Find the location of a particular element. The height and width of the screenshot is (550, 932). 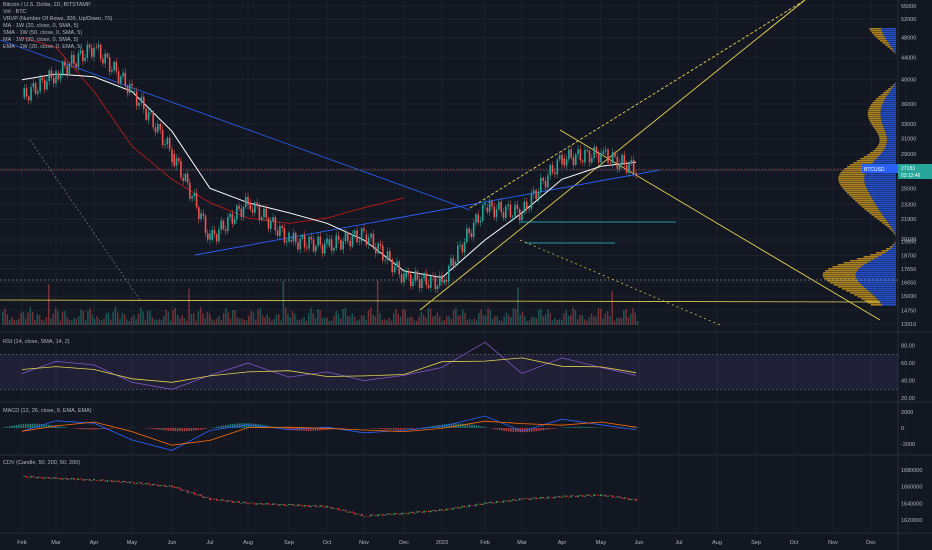

indicator-vol: Vol · BTC is located at coordinates (15, 12).